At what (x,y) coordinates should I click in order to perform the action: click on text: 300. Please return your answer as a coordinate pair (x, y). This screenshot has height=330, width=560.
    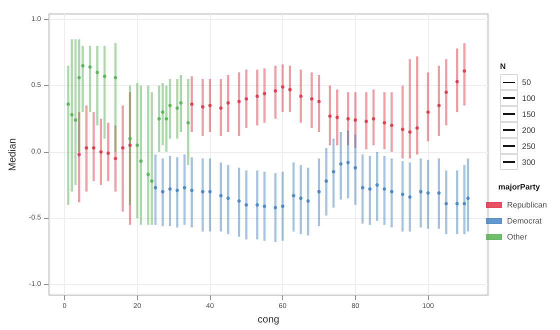
    Looking at the image, I should click on (529, 162).